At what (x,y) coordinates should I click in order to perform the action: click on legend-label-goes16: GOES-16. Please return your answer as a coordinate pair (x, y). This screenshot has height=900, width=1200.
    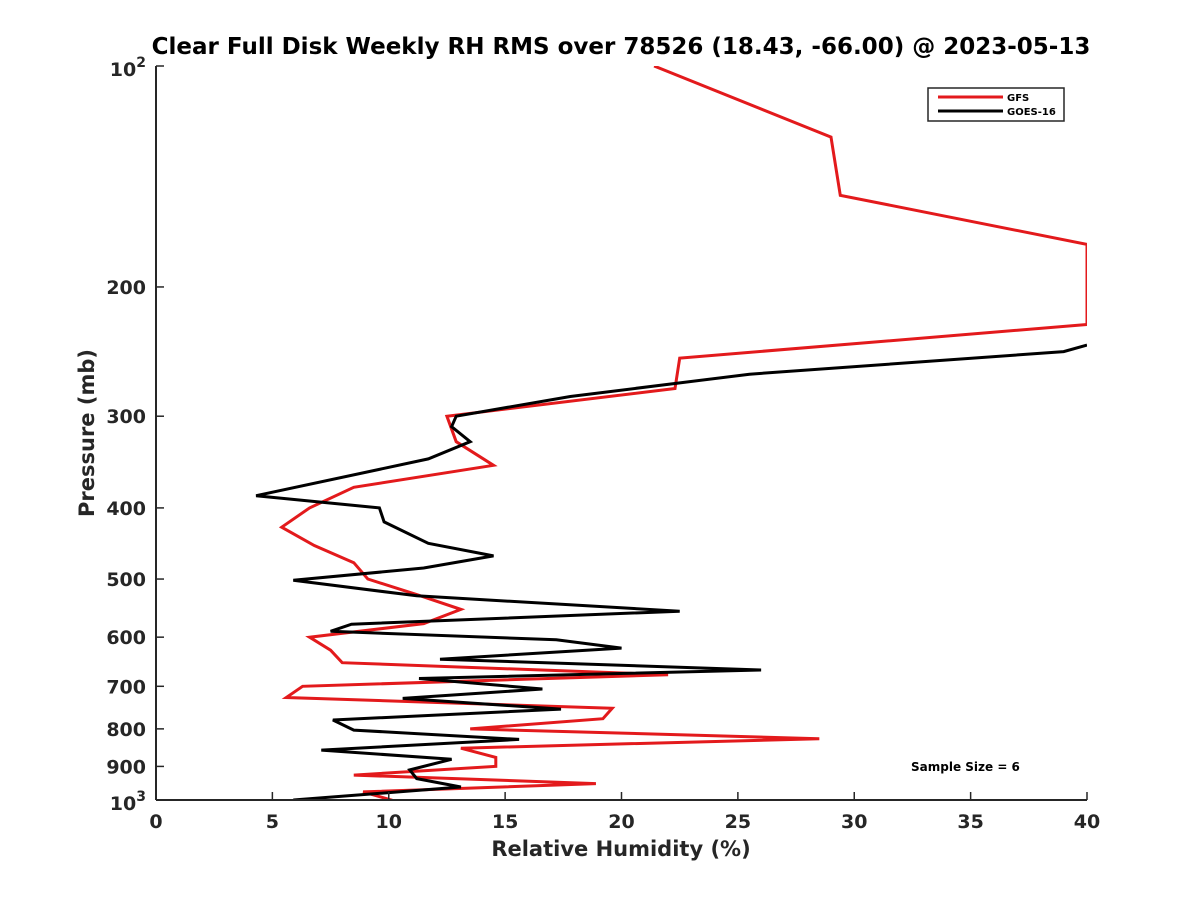
    Looking at the image, I should click on (1031, 112).